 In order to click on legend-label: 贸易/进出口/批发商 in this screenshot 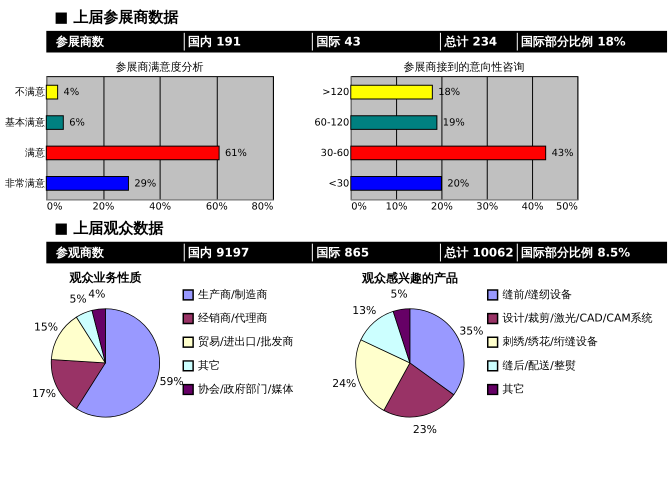, I will do `click(246, 341)`.